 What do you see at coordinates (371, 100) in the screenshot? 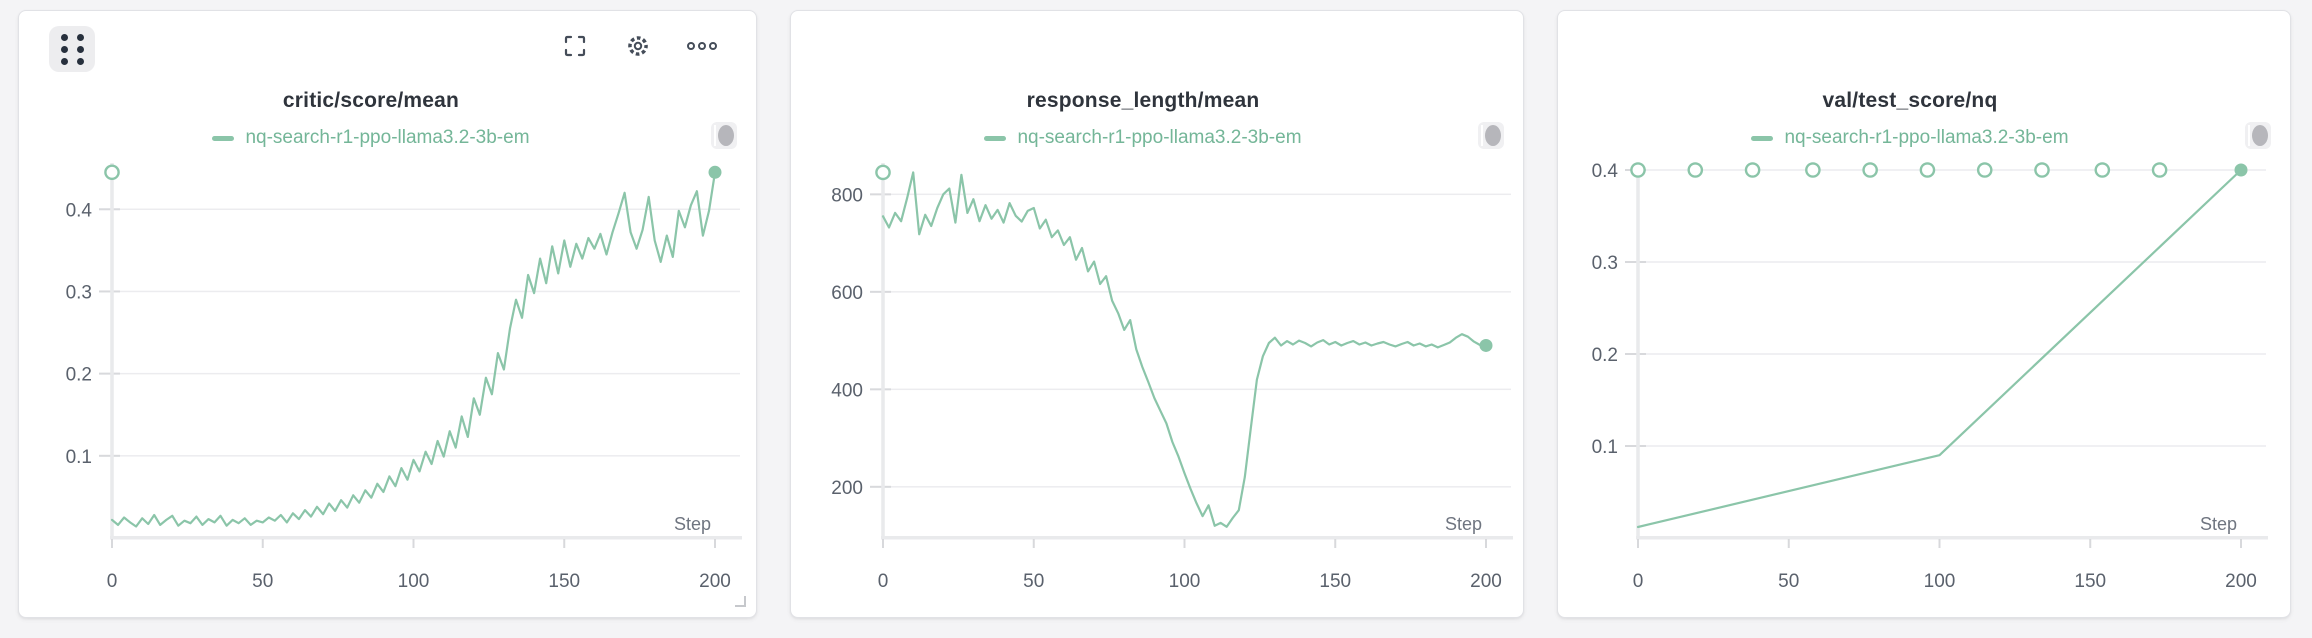
I see `chart-title: critic/score/mean` at bounding box center [371, 100].